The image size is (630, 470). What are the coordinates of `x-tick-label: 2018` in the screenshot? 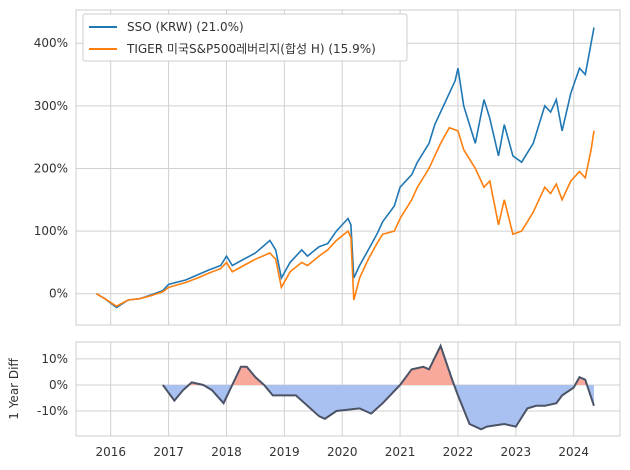 It's located at (226, 452).